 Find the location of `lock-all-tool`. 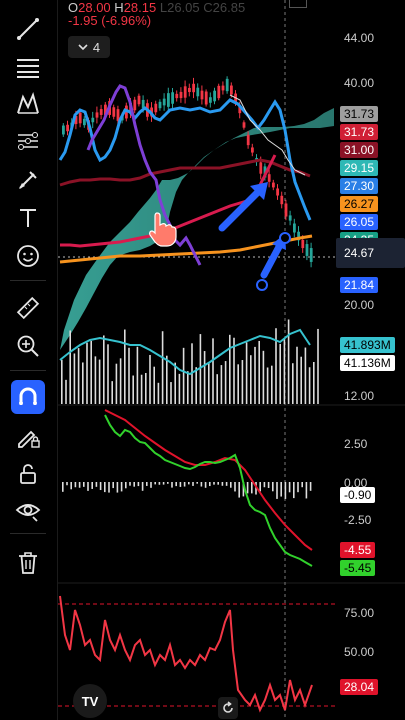

lock-all-tool is located at coordinates (28, 474).